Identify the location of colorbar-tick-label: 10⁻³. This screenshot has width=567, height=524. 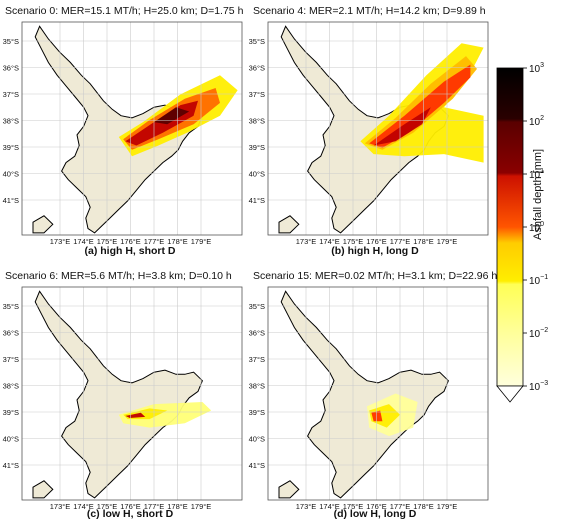
(538, 386).